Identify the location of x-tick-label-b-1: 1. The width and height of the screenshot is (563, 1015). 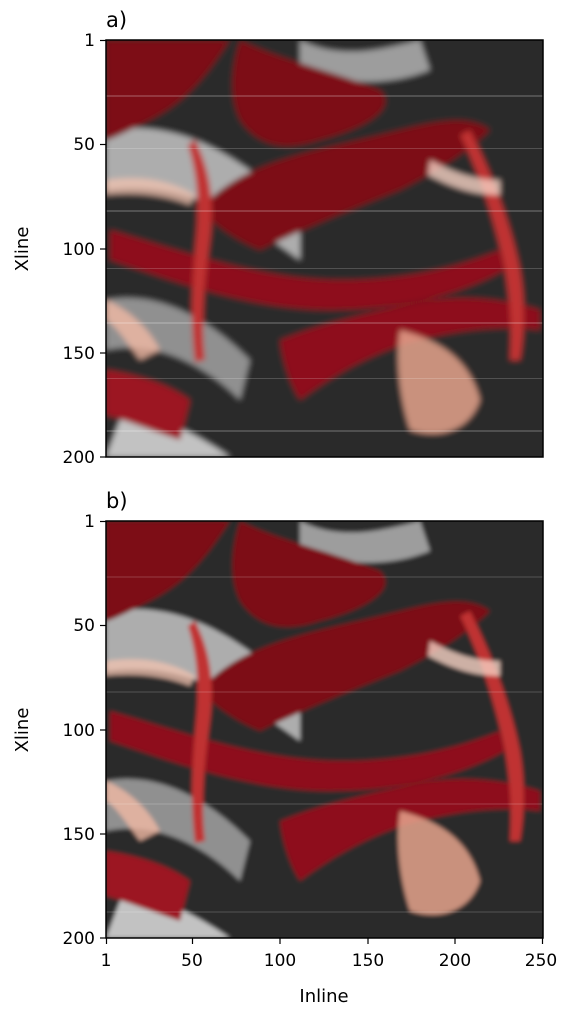
(106, 961).